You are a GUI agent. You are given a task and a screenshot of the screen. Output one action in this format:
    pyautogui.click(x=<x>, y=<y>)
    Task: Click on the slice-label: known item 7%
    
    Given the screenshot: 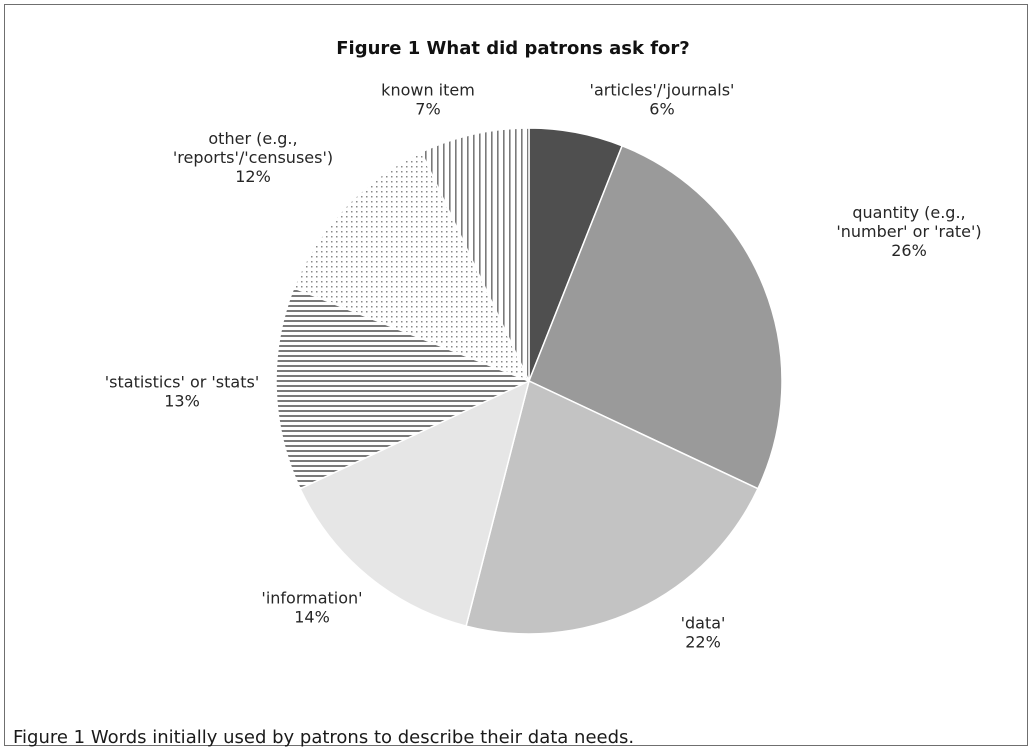 What is the action you would take?
    pyautogui.click(x=428, y=100)
    